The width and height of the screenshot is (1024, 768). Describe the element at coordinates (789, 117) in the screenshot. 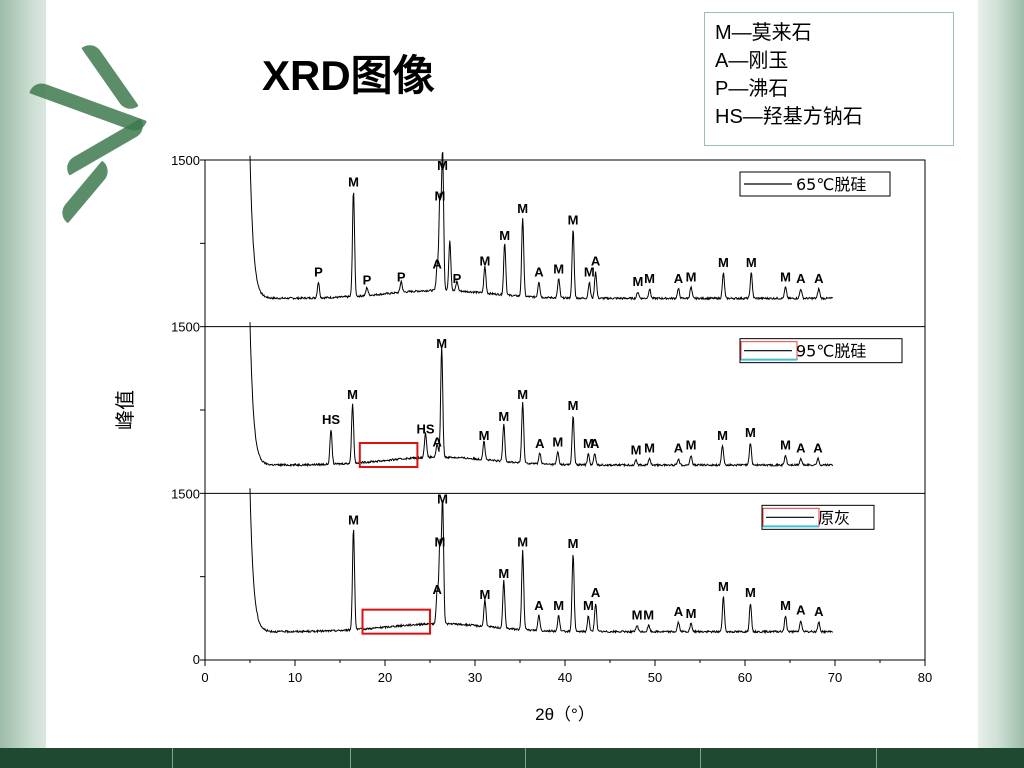

I see `legend-item-hydroxysodalite: HS—羟基方钠石` at that location.